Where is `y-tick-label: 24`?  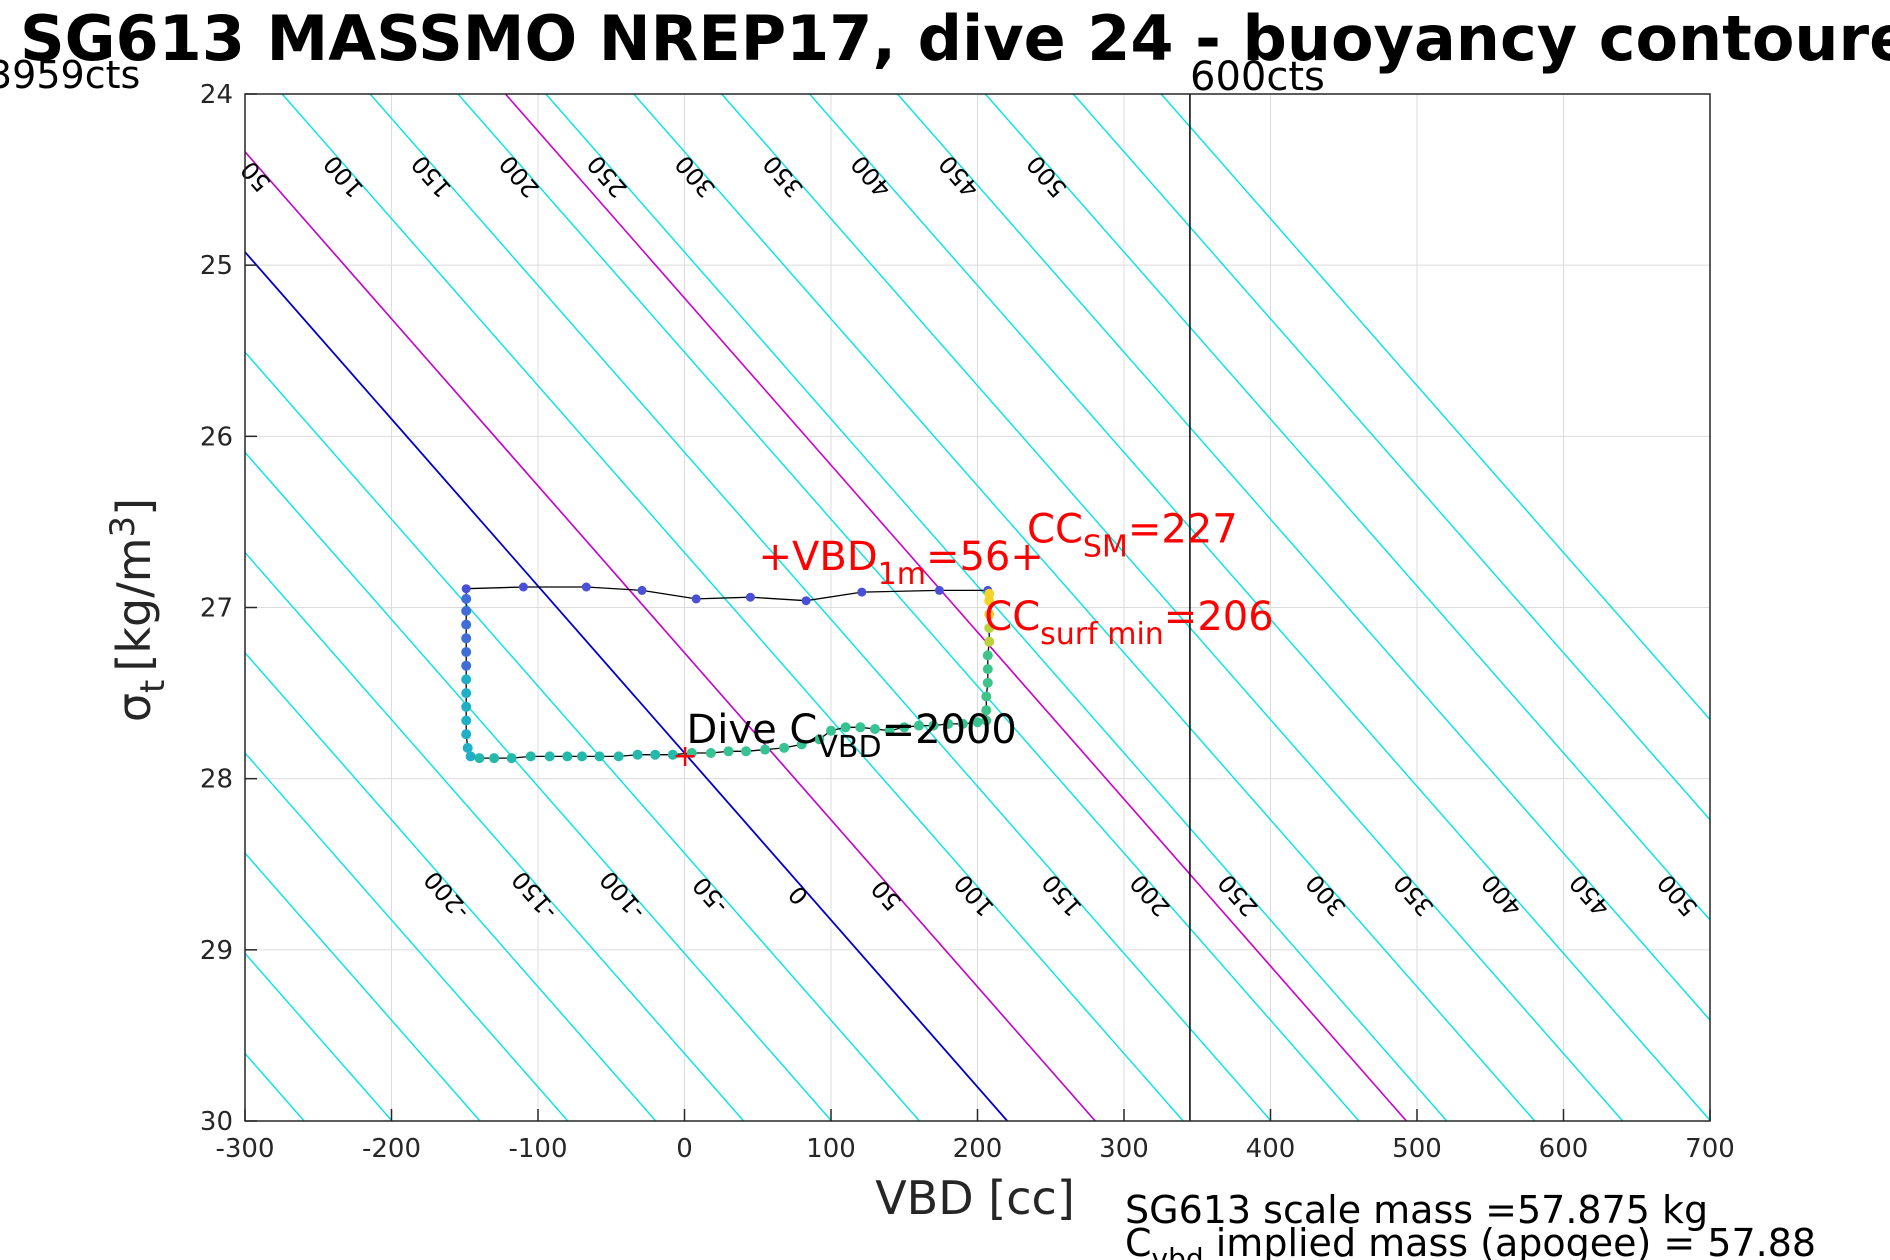
y-tick-label: 24 is located at coordinates (216, 95).